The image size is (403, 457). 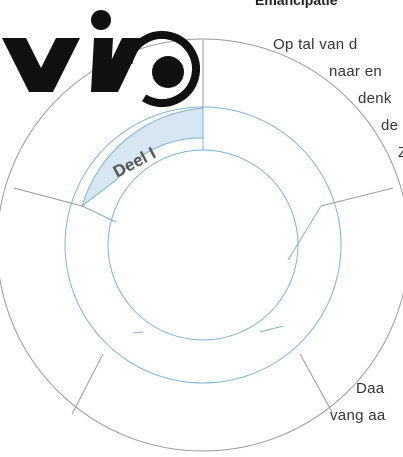 What do you see at coordinates (358, 415) in the screenshot?
I see `body-text-line: vang aa` at bounding box center [358, 415].